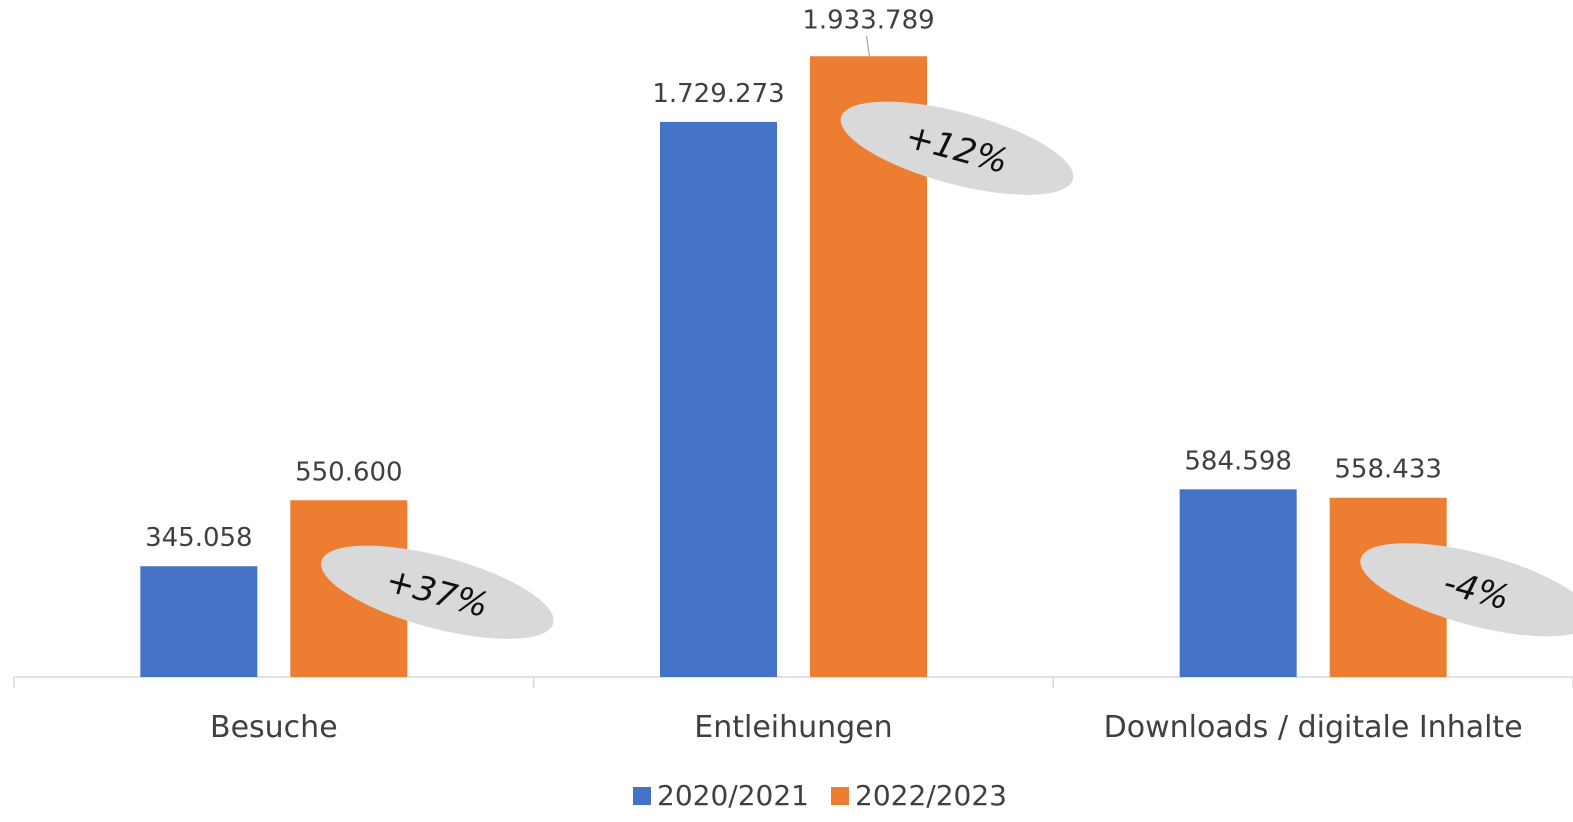 The image size is (1573, 822). I want to click on change-bubble: +37%, so click(437, 592).